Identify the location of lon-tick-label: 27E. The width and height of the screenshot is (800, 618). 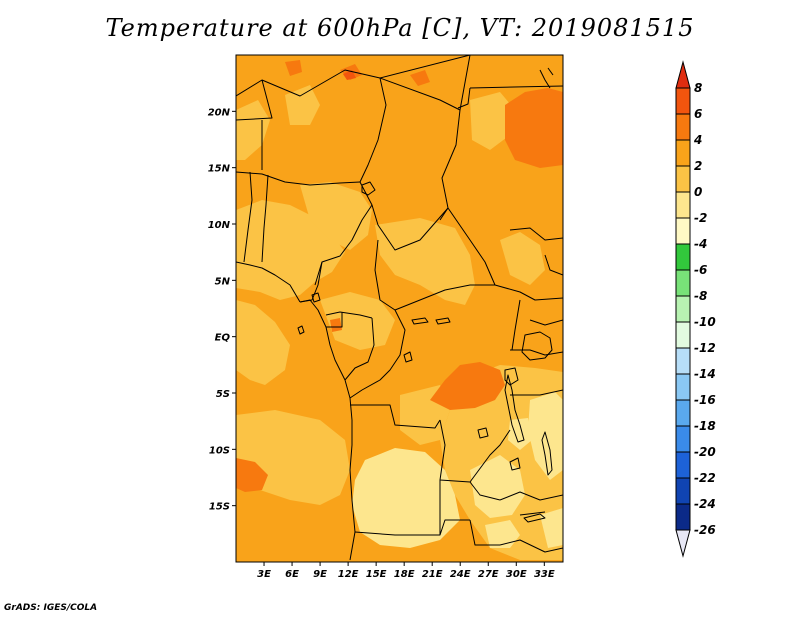
(488, 574).